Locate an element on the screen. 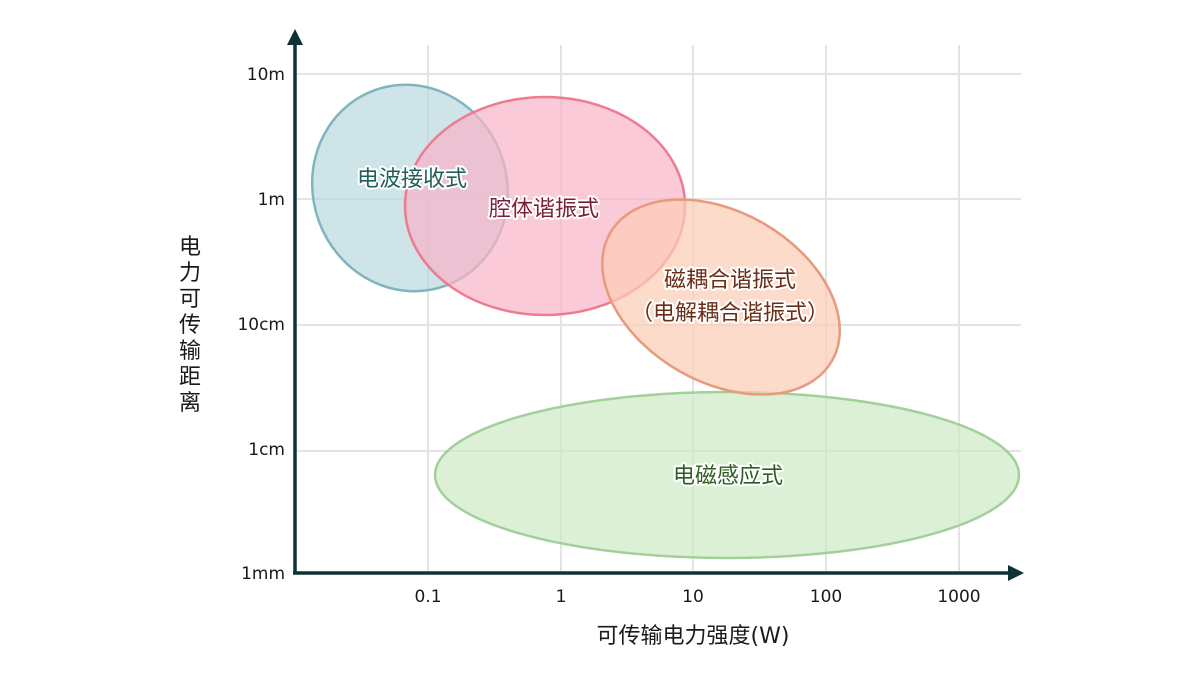 This screenshot has width=1200, height=676. y-axis-arrow-icon is located at coordinates (295, 37).